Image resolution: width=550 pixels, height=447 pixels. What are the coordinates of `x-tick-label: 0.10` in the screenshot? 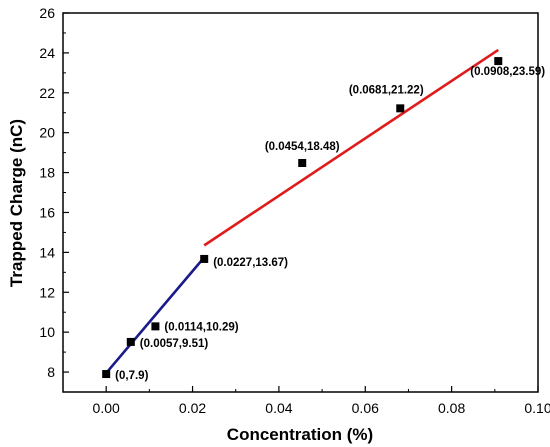 It's located at (537, 408).